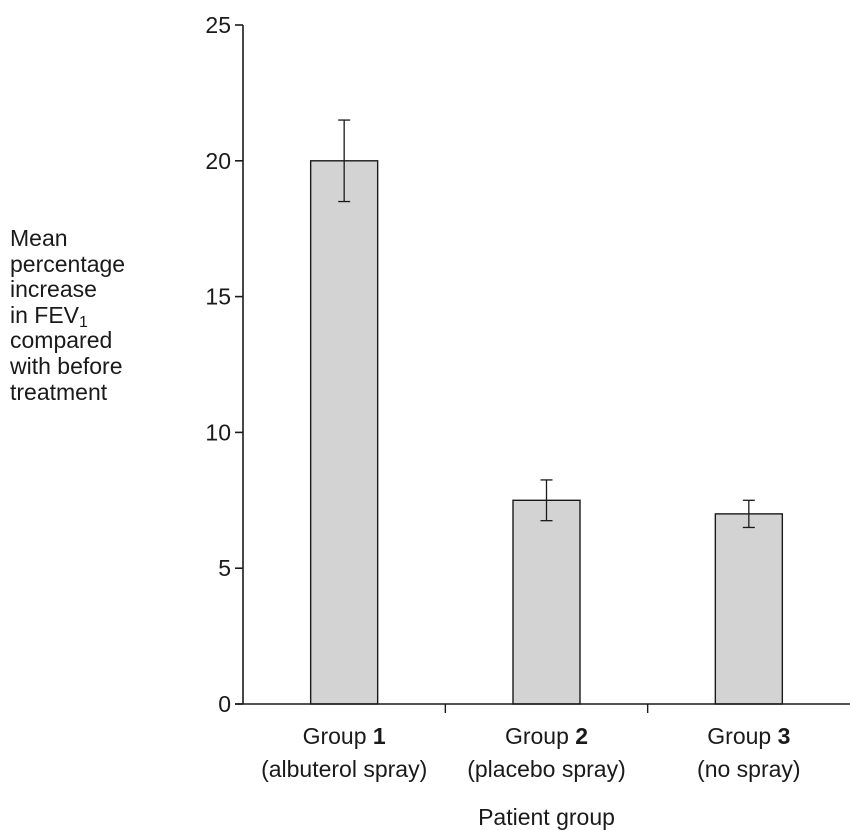  What do you see at coordinates (546, 817) in the screenshot?
I see `x-axis-label: Patient group` at bounding box center [546, 817].